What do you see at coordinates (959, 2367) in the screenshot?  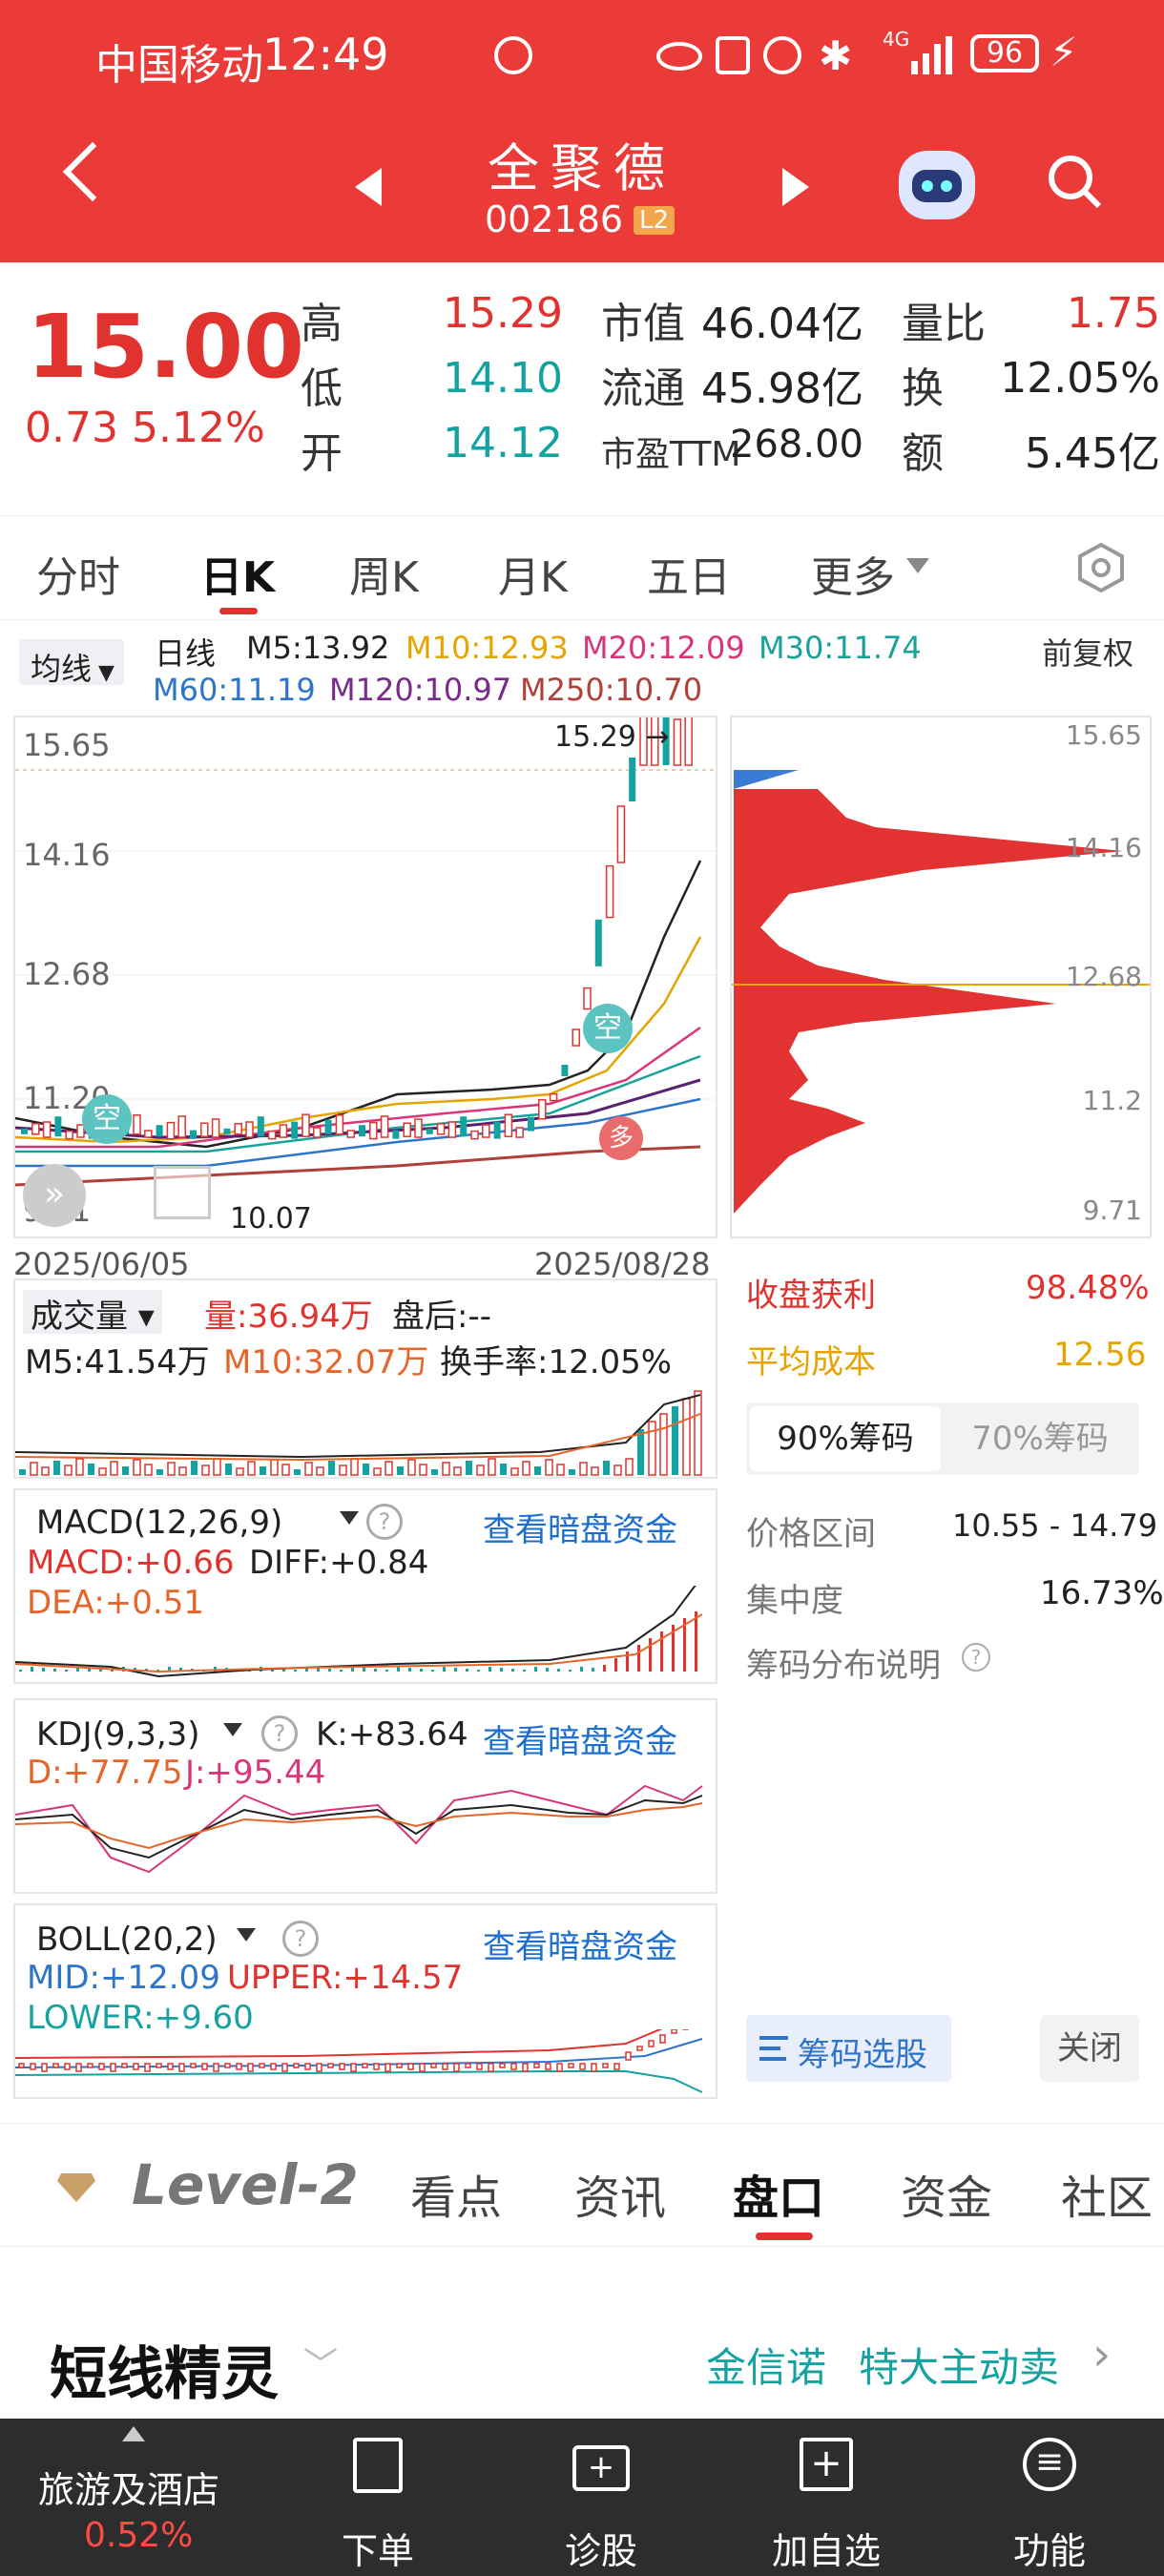 I see `spirit-event: 特大主动卖` at bounding box center [959, 2367].